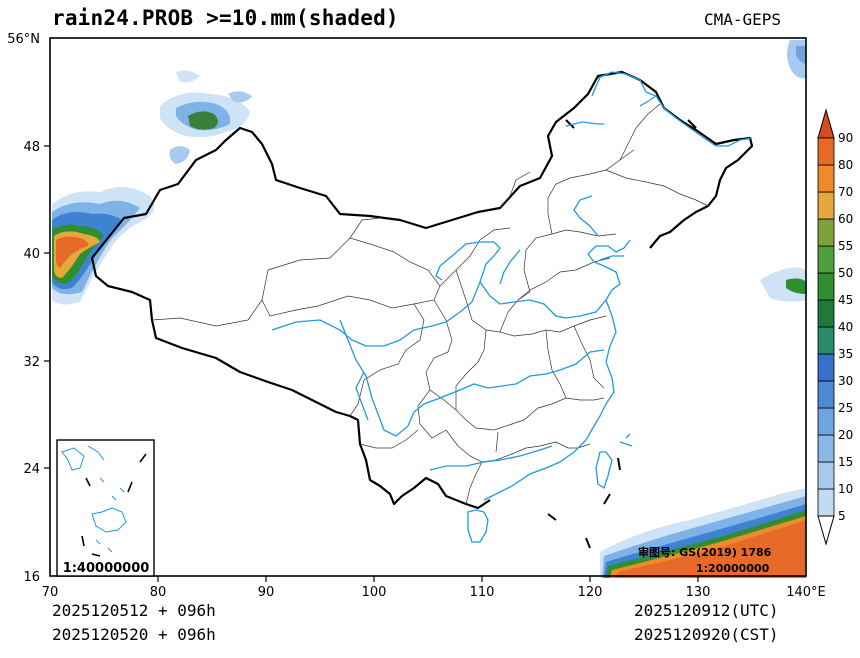 This screenshot has height=658, width=860. I want to click on lon-tick-label: 80, so click(158, 592).